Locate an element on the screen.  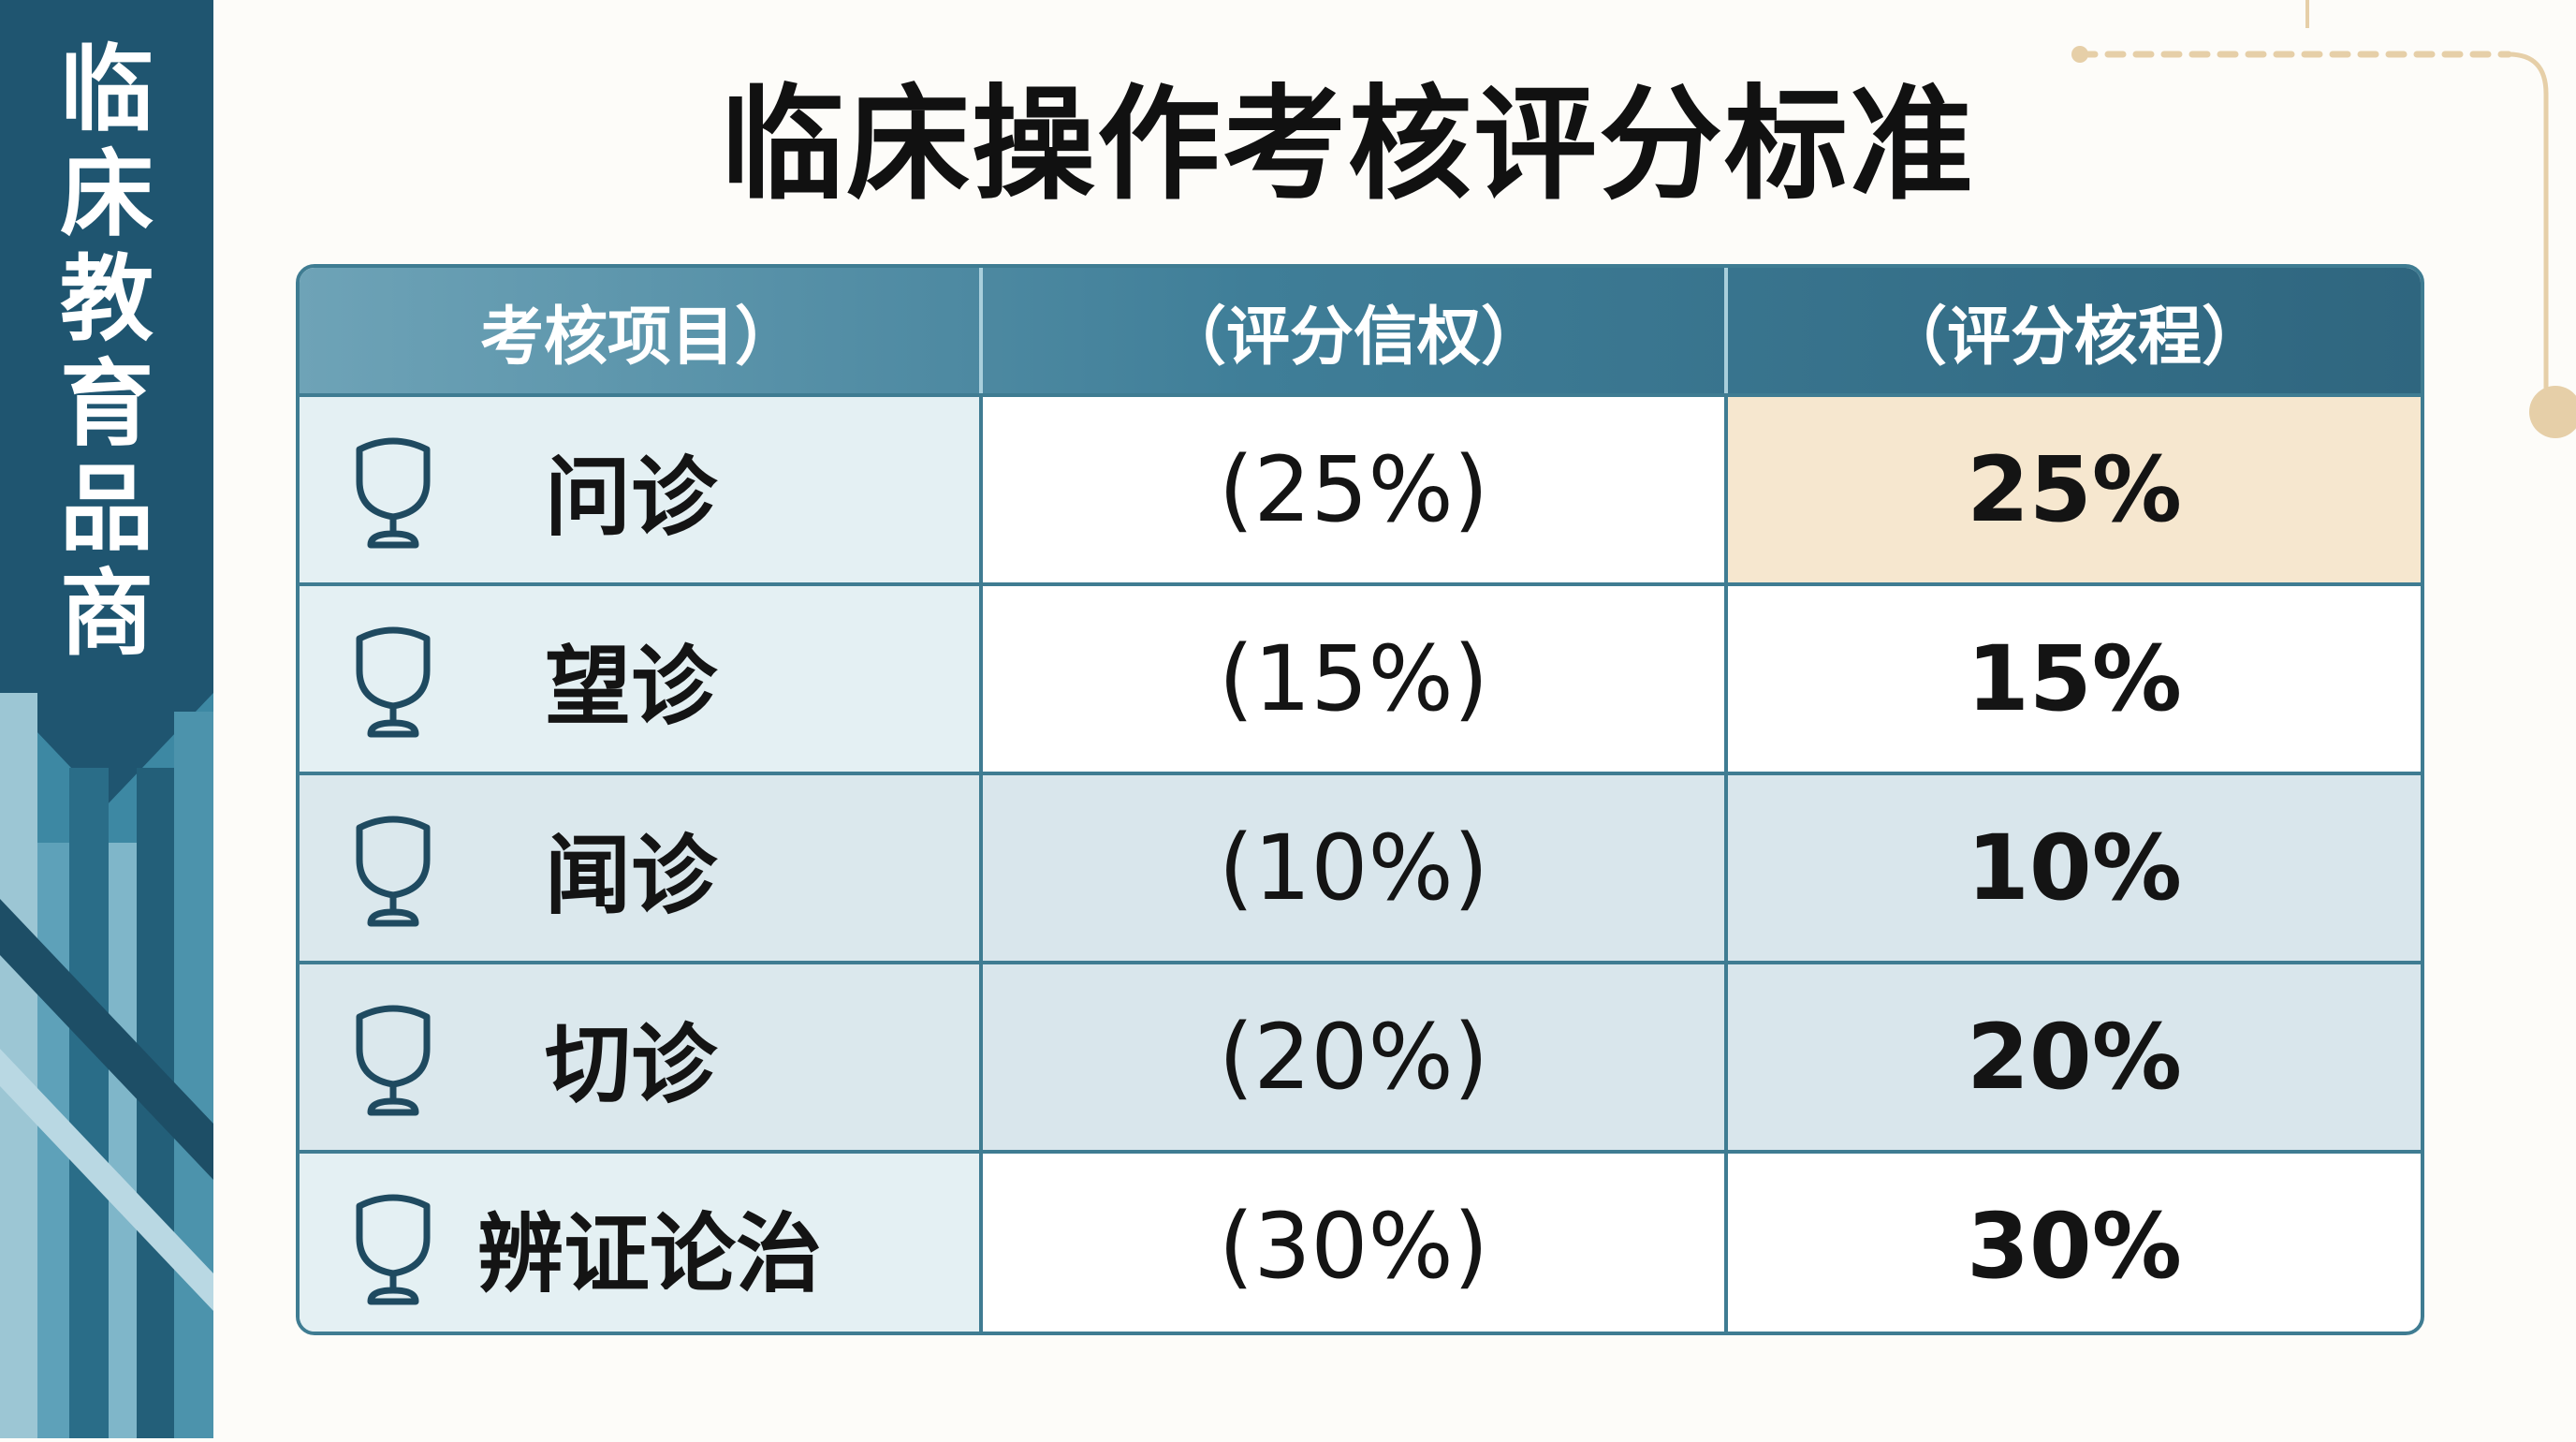
side-title-char: 教 is located at coordinates (107, 299).